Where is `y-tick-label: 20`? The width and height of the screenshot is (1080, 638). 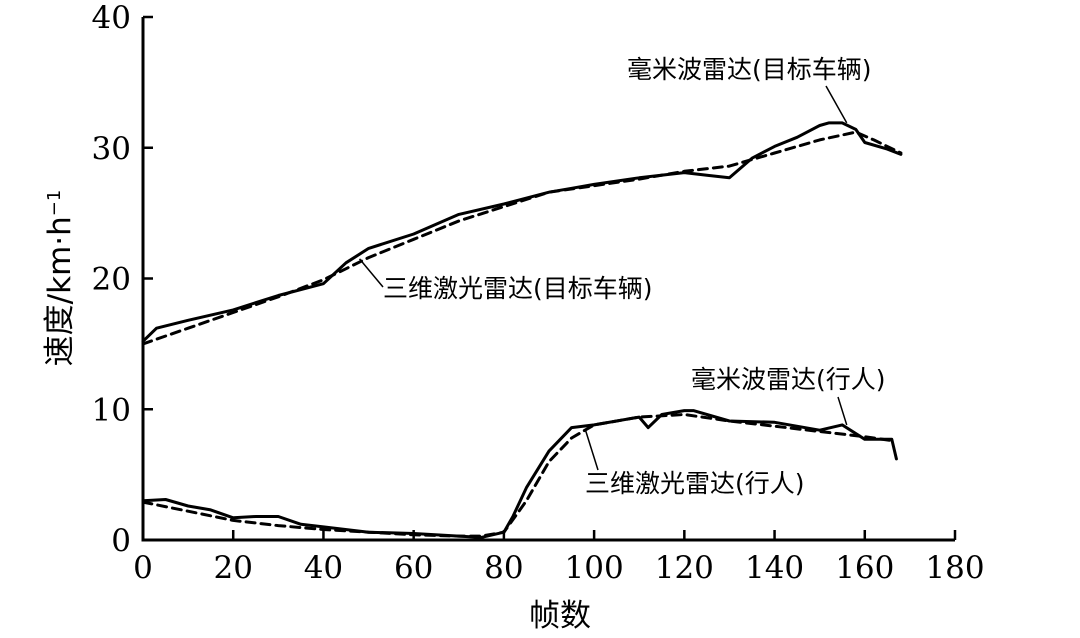 y-tick-label: 20 is located at coordinates (111, 280).